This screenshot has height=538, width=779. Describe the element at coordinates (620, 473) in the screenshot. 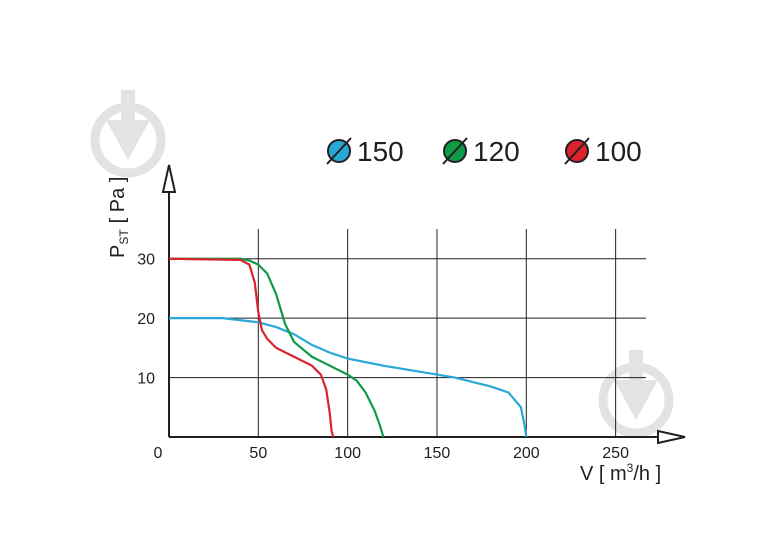

I see `x-axis-label: V [ m3/h ]` at that location.